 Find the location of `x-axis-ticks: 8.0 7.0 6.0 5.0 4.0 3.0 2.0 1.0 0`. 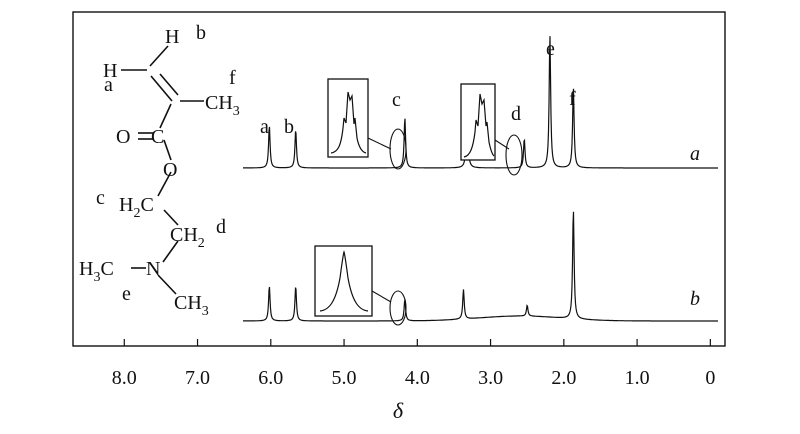

x-axis-ticks: 8.0 7.0 6.0 5.0 4.0 3.0 2.0 1.0 0 is located at coordinates (413, 364).